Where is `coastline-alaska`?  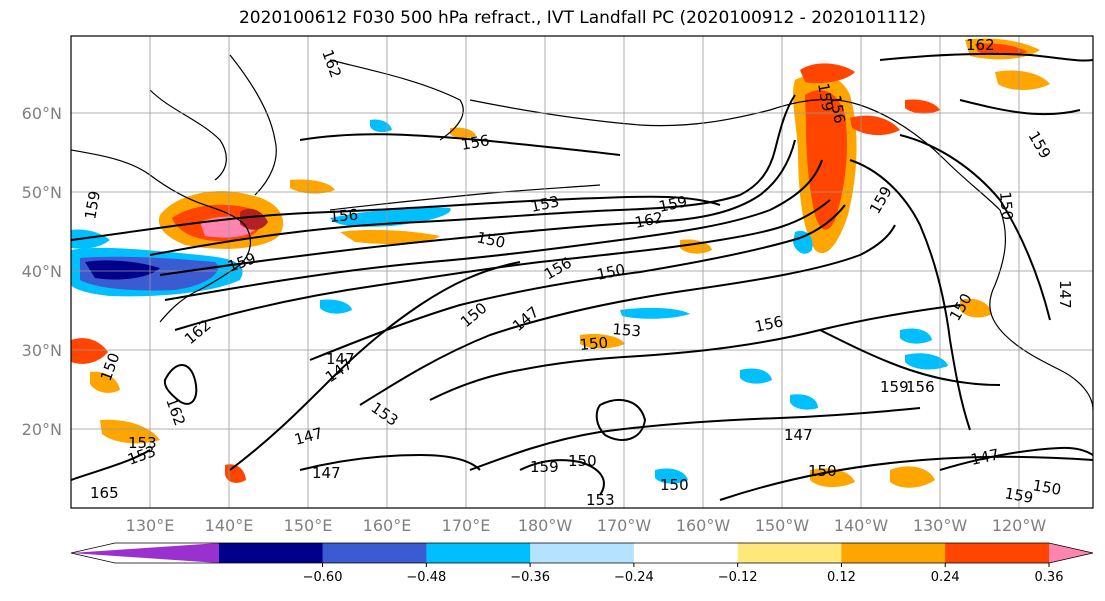 coastline-alaska is located at coordinates (735, 154).